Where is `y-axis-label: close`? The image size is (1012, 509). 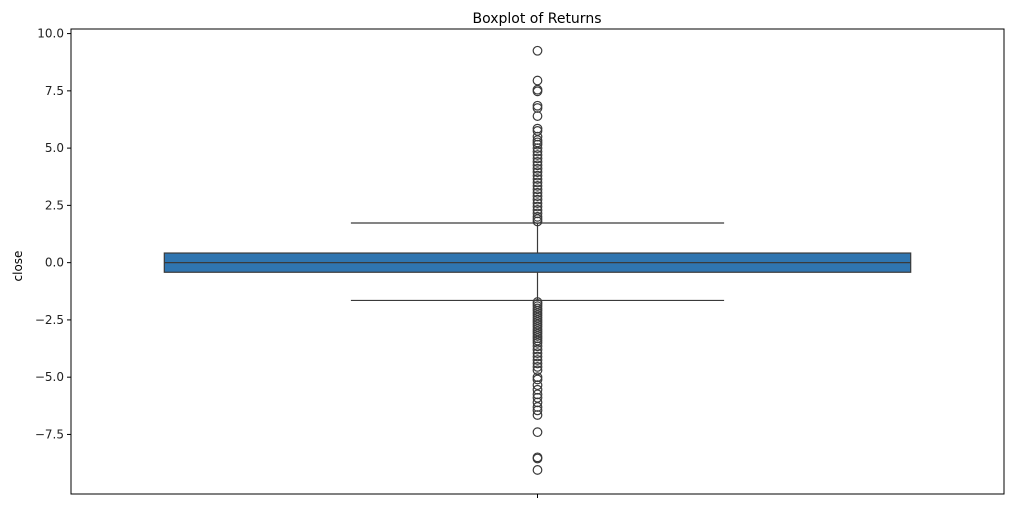 y-axis-label: close is located at coordinates (18, 266).